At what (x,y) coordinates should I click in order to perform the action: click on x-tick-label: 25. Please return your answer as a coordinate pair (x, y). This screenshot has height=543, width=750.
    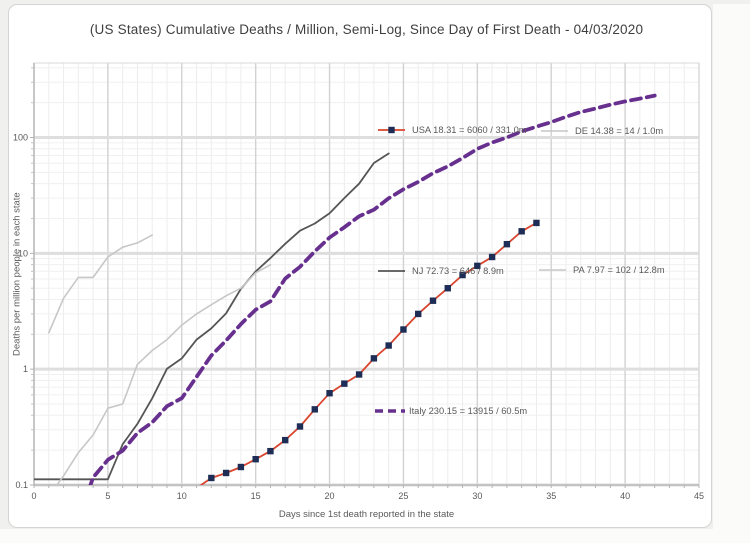
    Looking at the image, I should click on (403, 496).